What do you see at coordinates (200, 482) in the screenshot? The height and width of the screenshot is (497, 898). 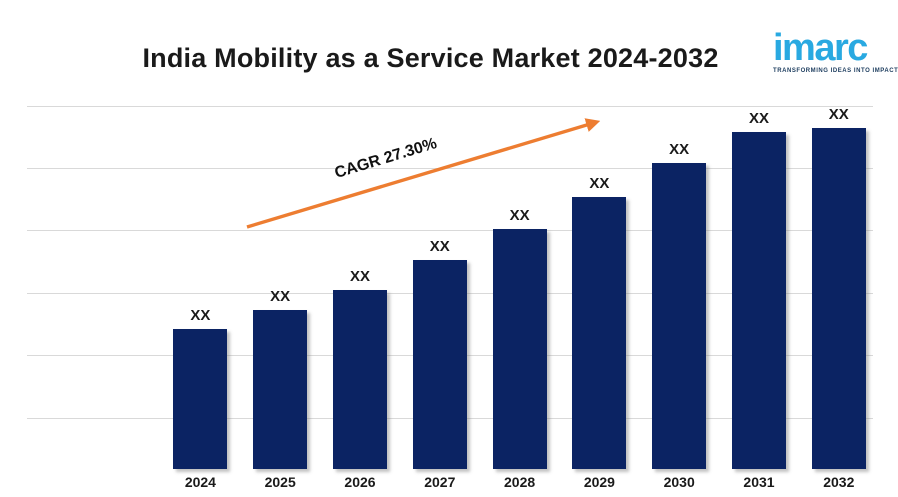 I see `x-axis-label-2024: 2024` at bounding box center [200, 482].